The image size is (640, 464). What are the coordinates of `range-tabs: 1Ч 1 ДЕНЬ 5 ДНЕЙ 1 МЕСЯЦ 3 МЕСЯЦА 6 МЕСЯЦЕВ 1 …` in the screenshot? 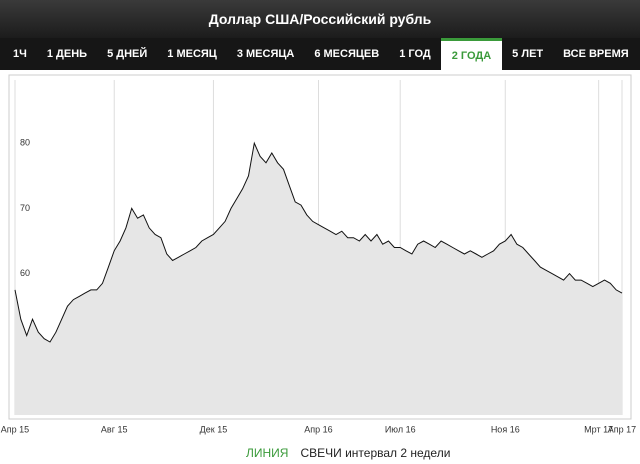 It's located at (320, 54).